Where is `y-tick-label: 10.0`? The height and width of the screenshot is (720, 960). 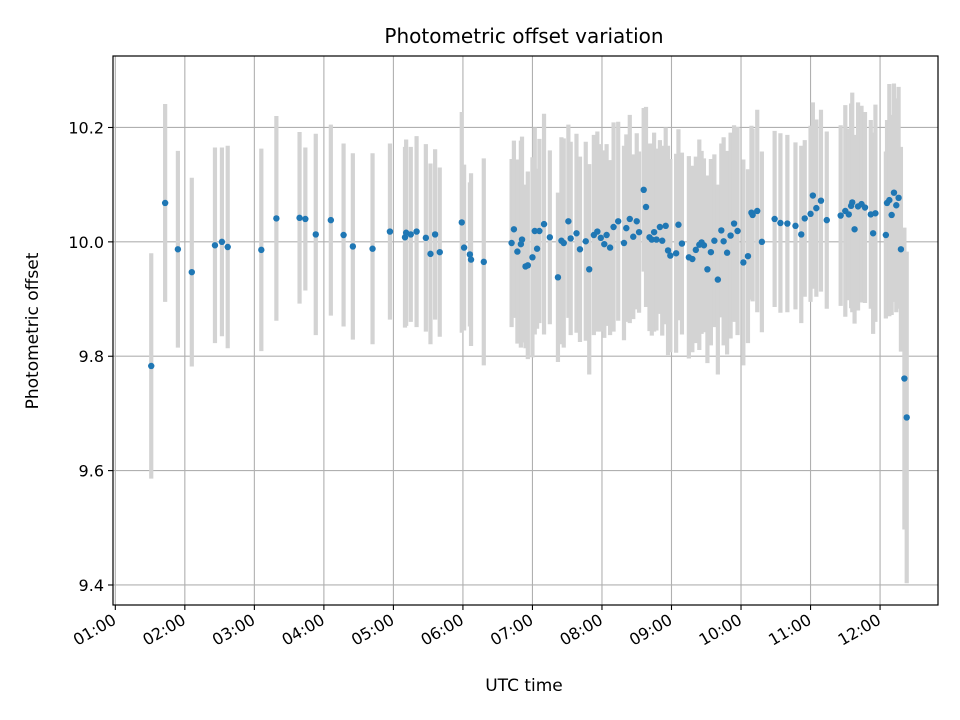 y-tick-label: 10.0 is located at coordinates (86, 242).